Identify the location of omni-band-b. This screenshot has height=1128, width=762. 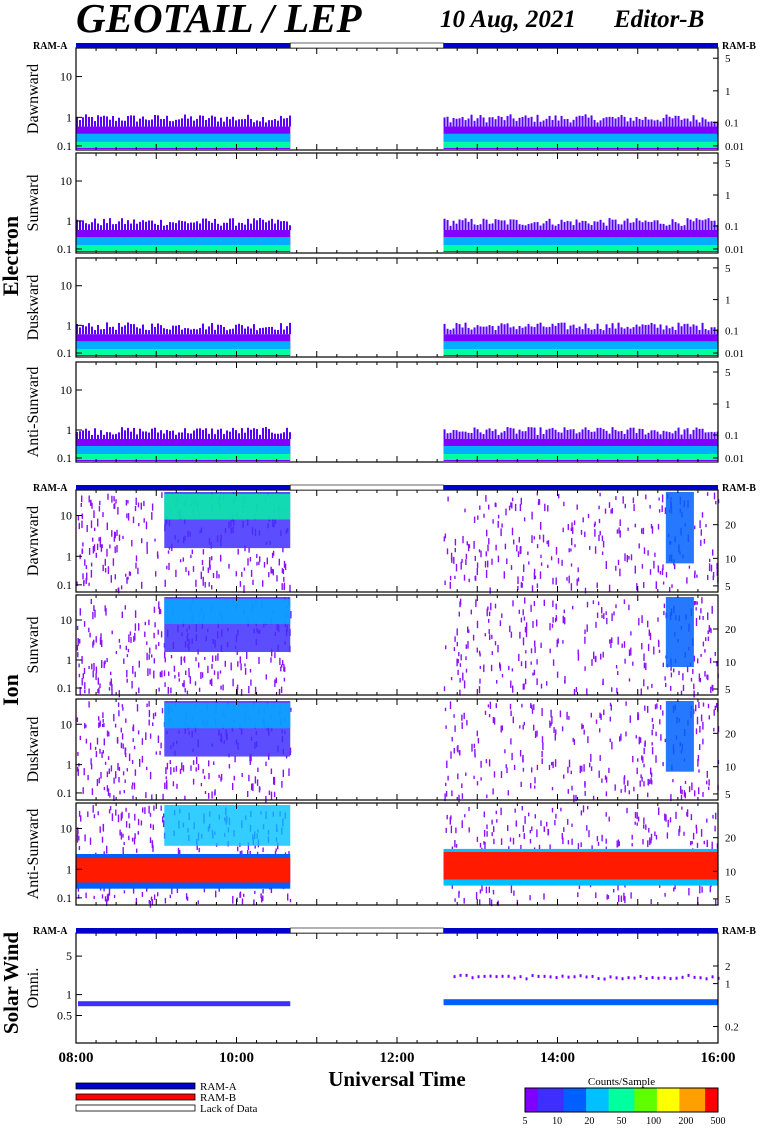
(580, 1002).